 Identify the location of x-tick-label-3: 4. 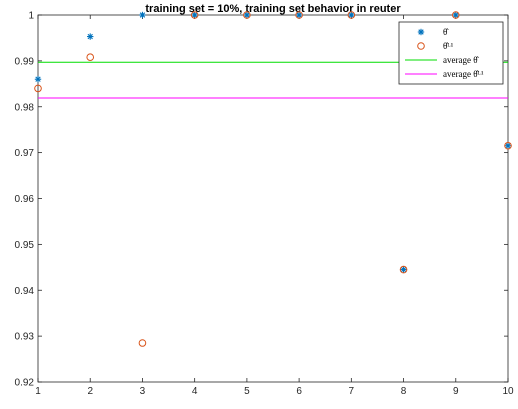
(195, 391).